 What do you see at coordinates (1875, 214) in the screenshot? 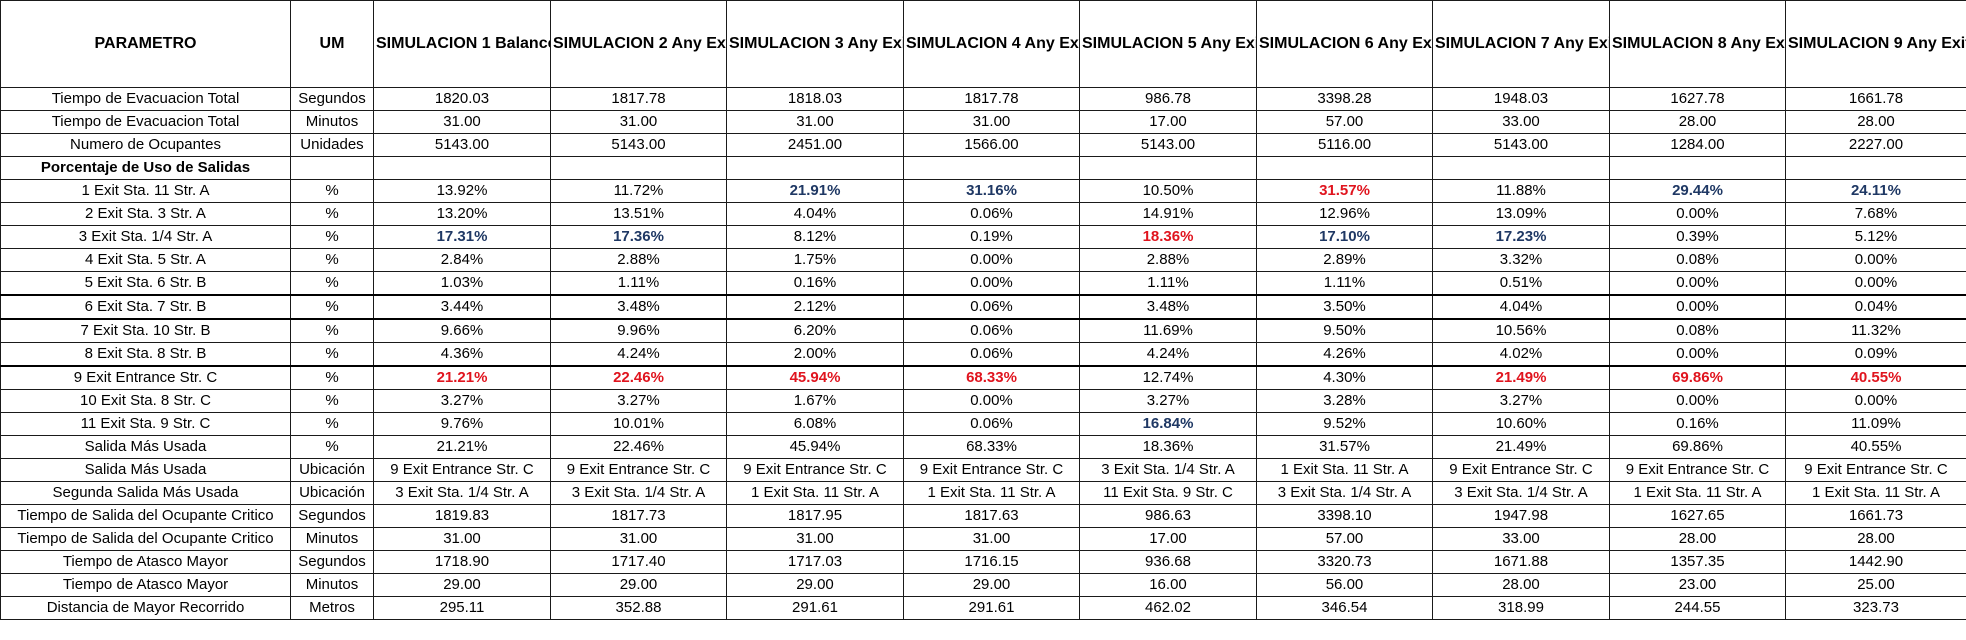
I see `value-cell-sim-9: 7.68%` at bounding box center [1875, 214].